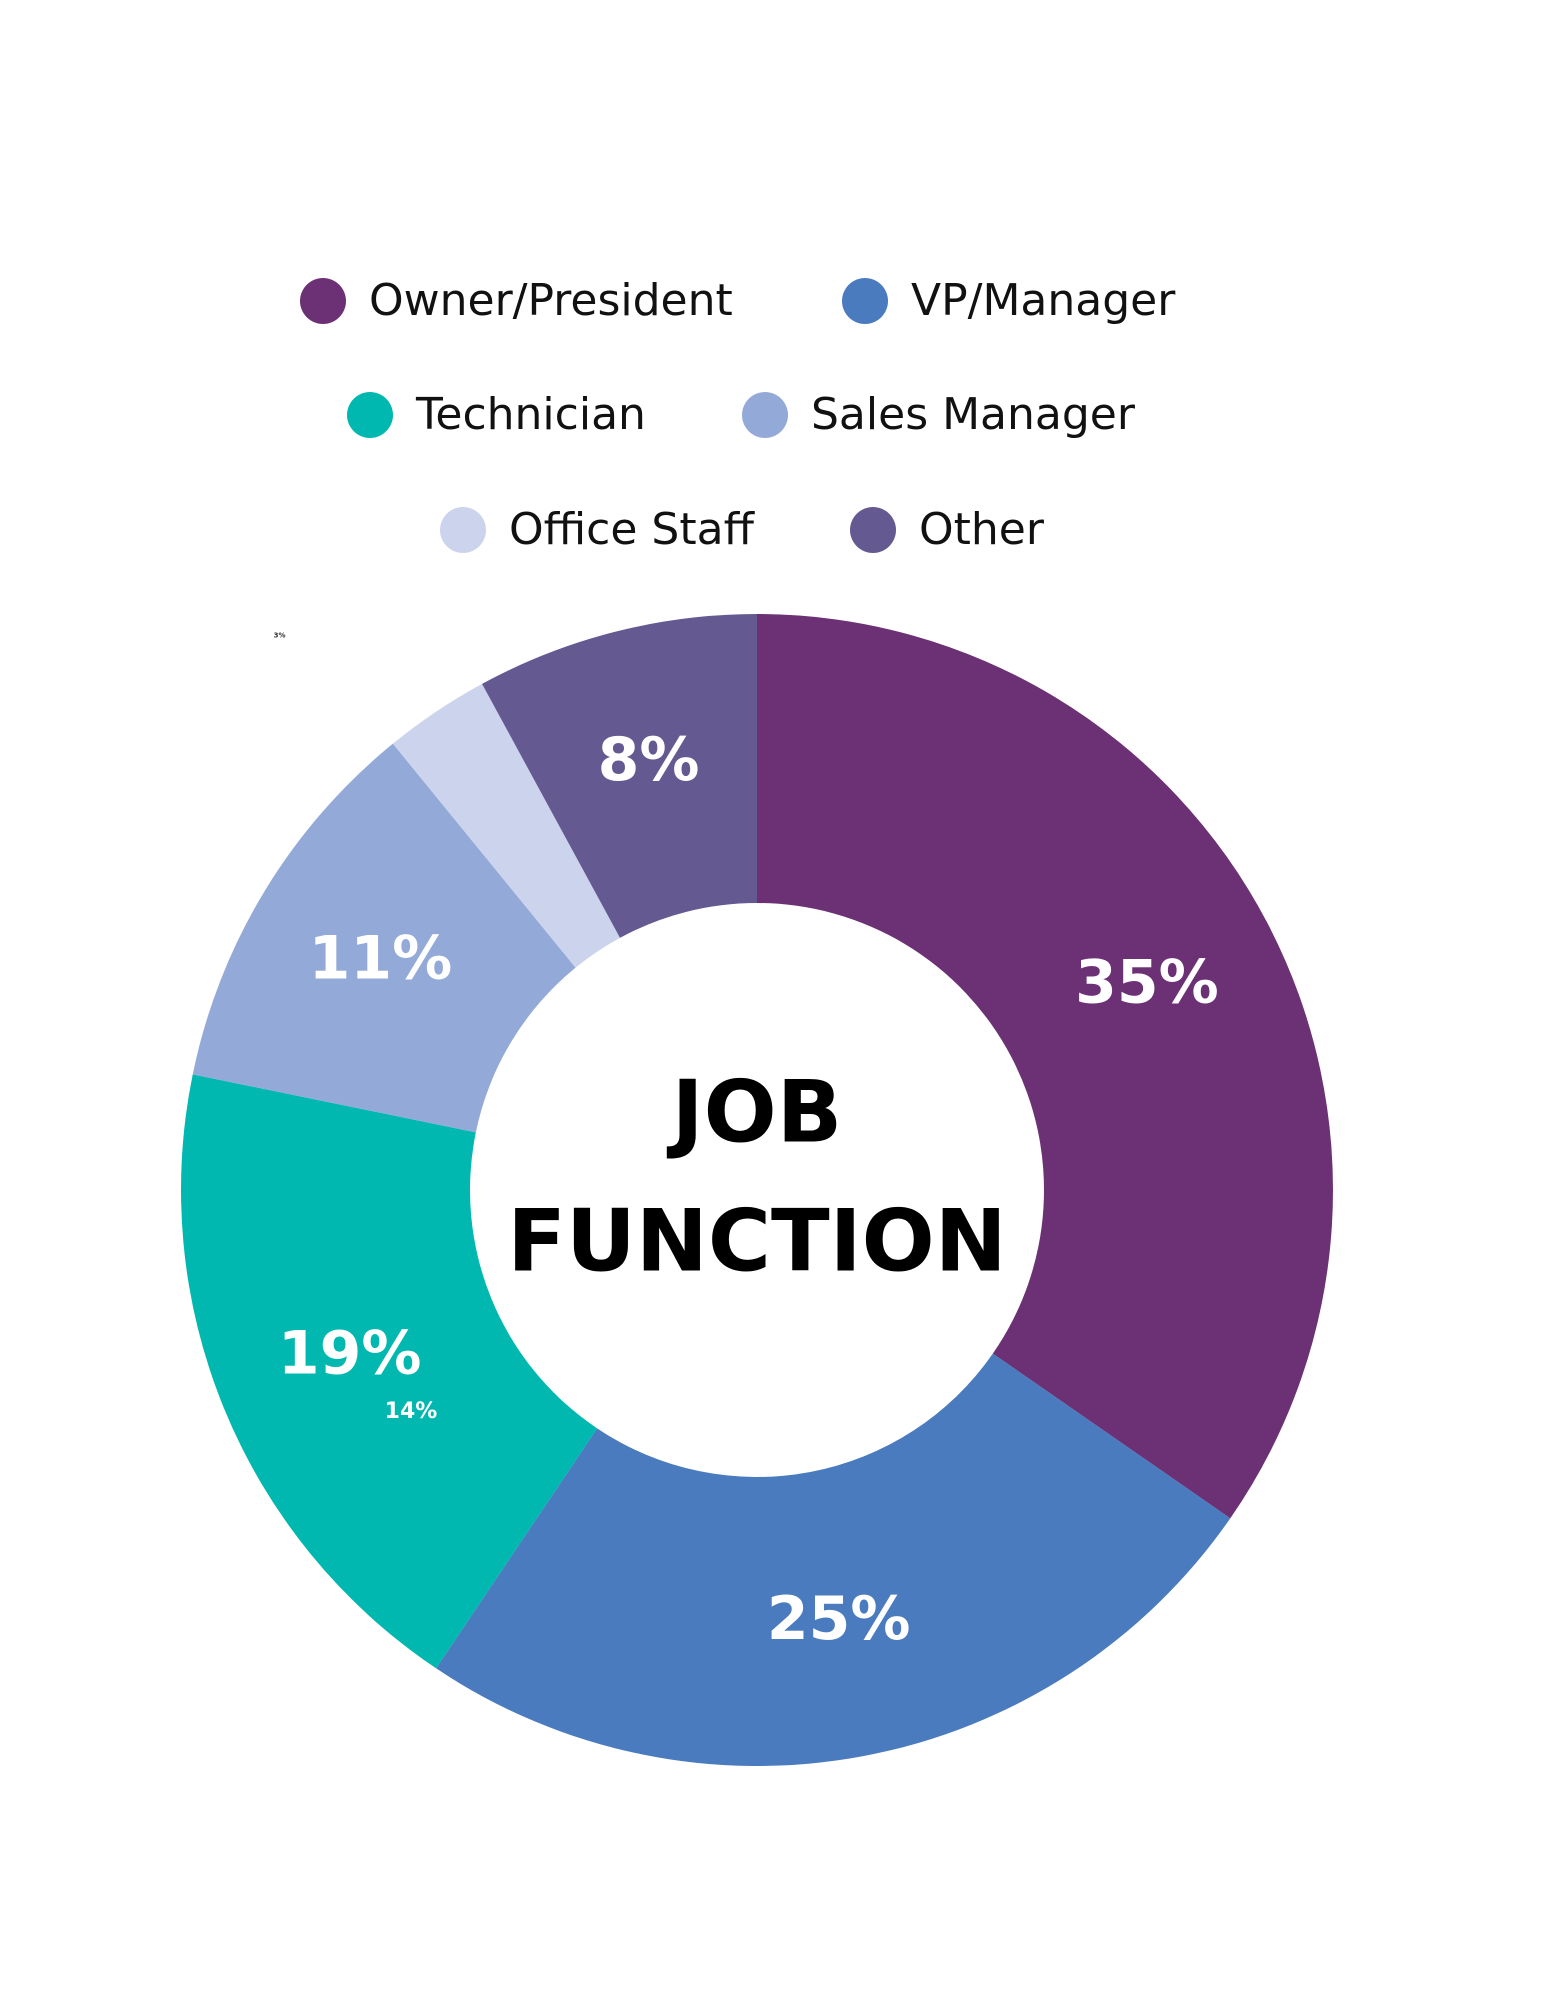 This screenshot has height=1999, width=1545. What do you see at coordinates (632, 529) in the screenshot?
I see `legend-label: Office Staff` at bounding box center [632, 529].